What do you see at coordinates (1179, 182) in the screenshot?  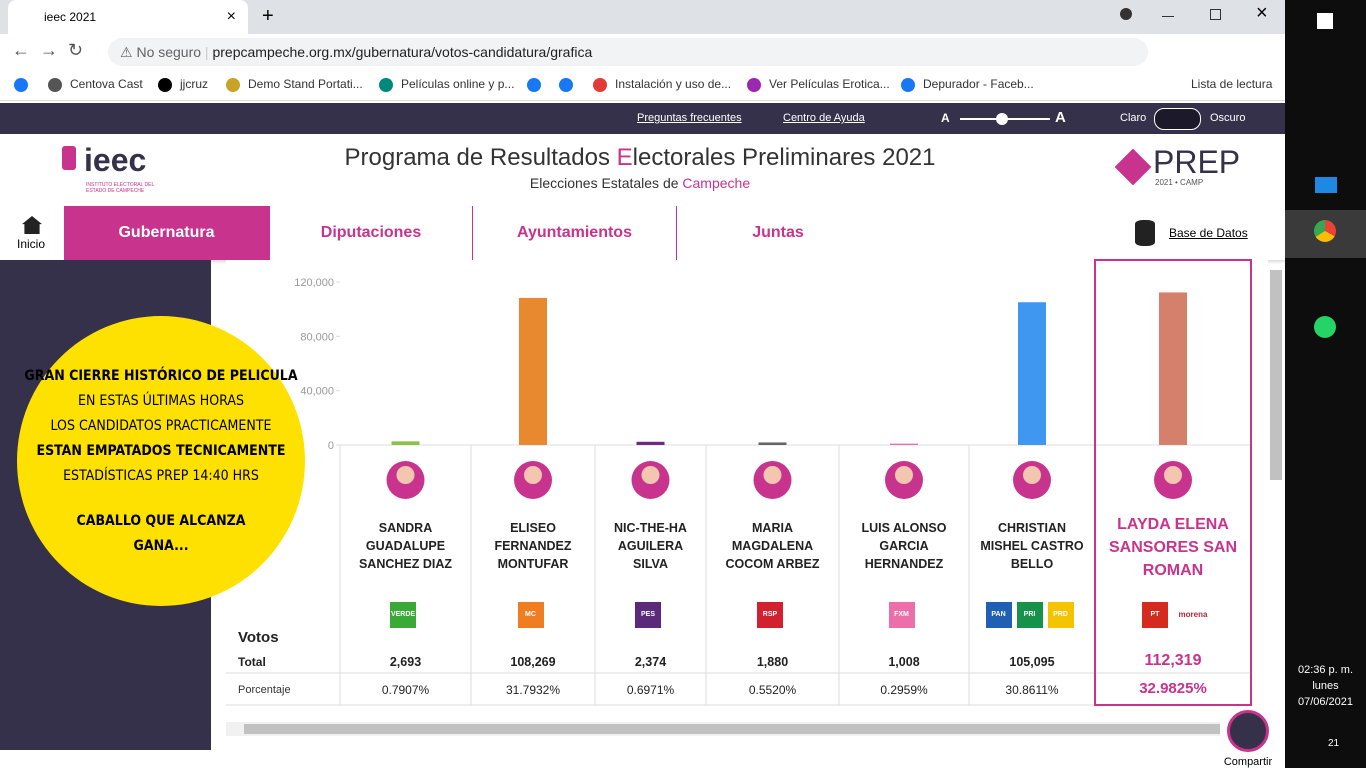 I see `prep-sub: 2021 • CAMP` at bounding box center [1179, 182].